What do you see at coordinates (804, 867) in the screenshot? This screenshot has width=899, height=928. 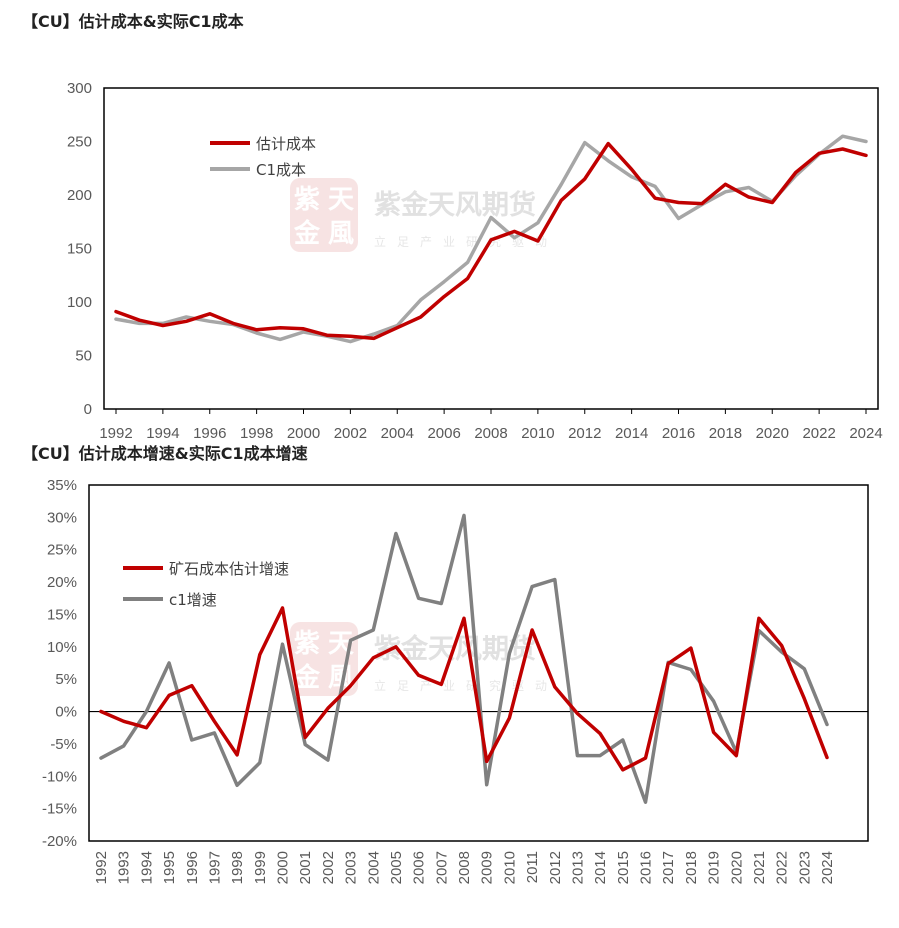 I see `x-tick-label: 2023` at bounding box center [804, 867].